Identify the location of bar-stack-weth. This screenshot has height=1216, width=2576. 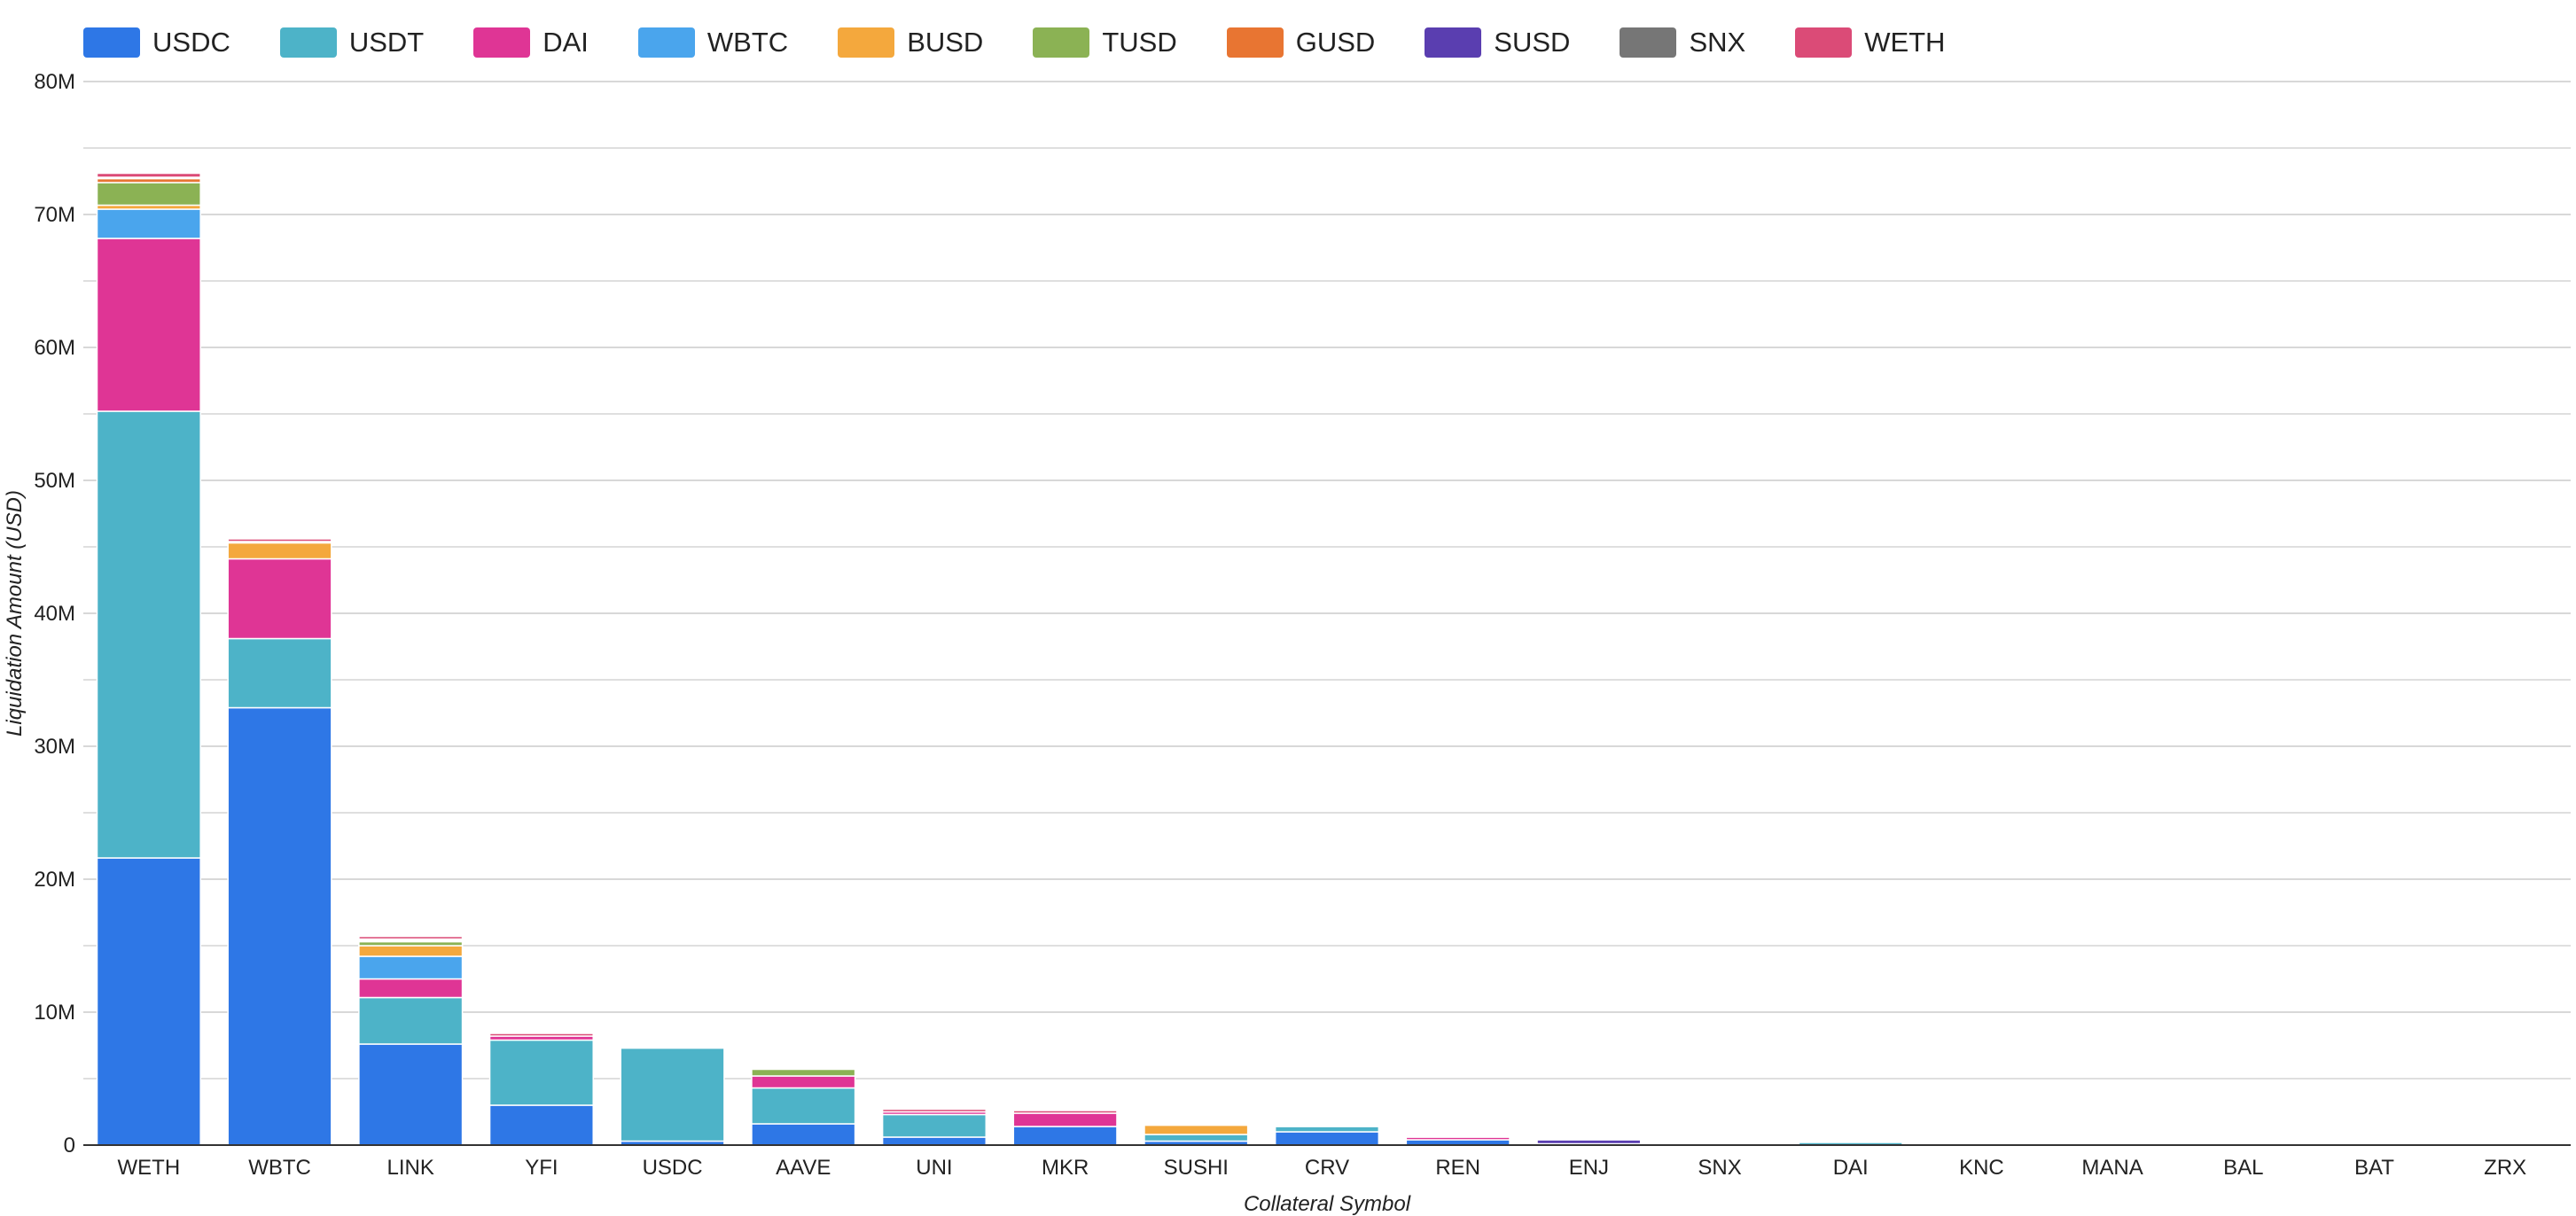
(148, 659).